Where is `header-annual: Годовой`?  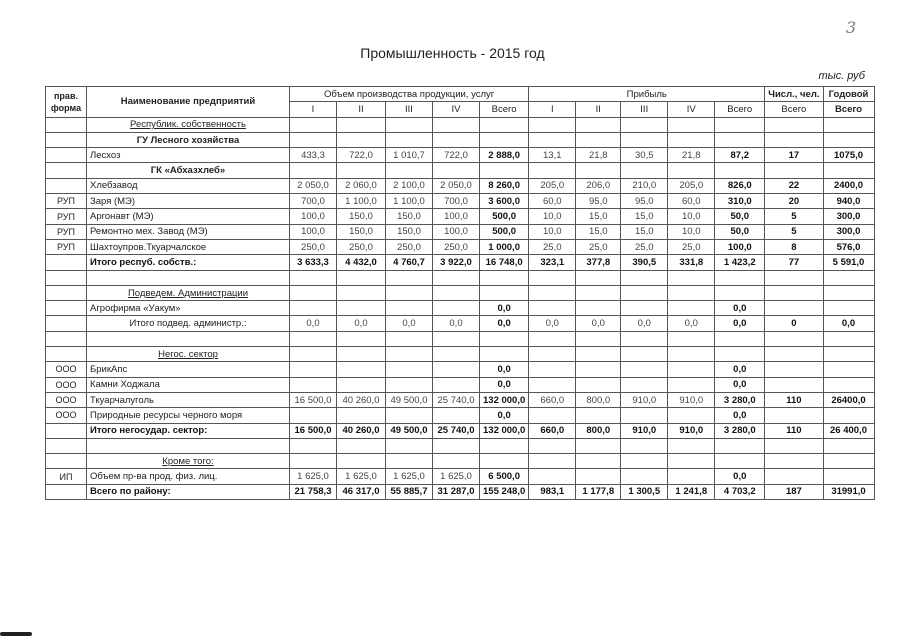 header-annual: Годовой is located at coordinates (848, 94).